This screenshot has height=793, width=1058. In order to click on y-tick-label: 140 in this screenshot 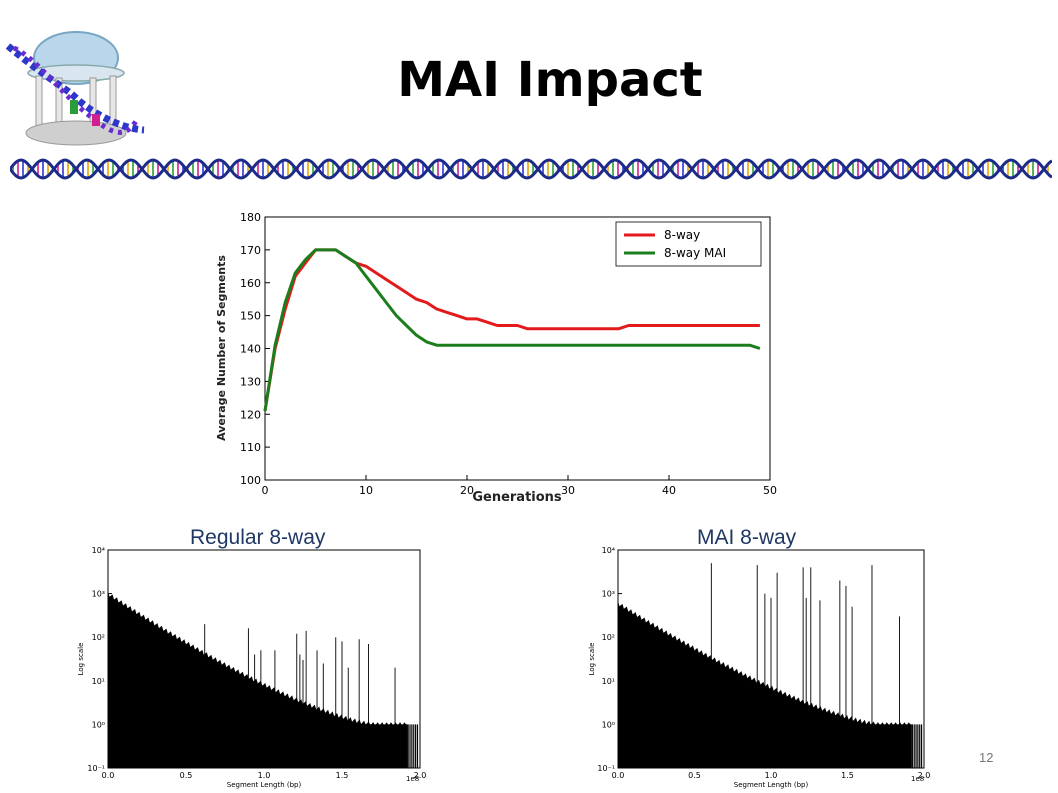, I will do `click(250, 349)`.